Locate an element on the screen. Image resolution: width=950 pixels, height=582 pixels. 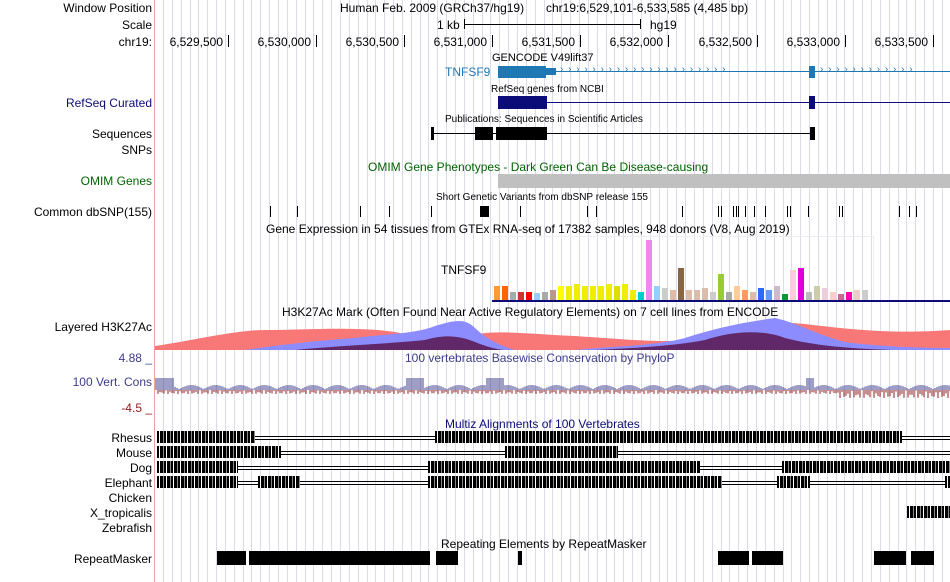
h3k27ac-label: Layered H3K27Ac is located at coordinates (103, 327).